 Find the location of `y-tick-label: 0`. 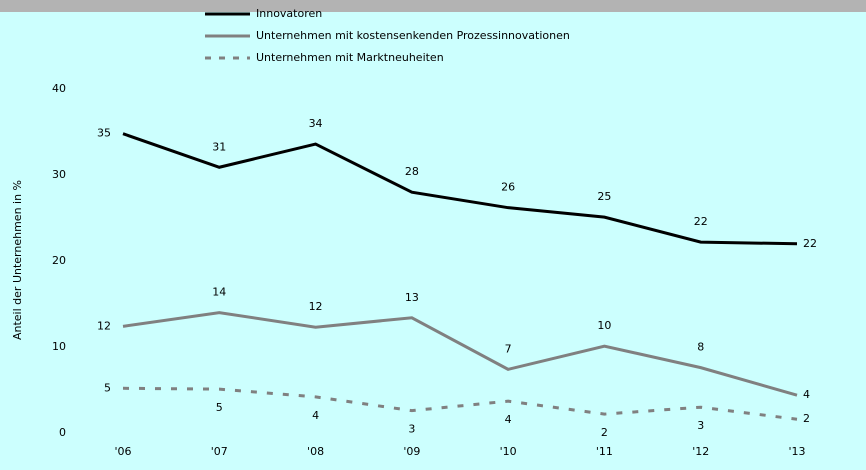

y-tick-label: 0 is located at coordinates (62, 432).